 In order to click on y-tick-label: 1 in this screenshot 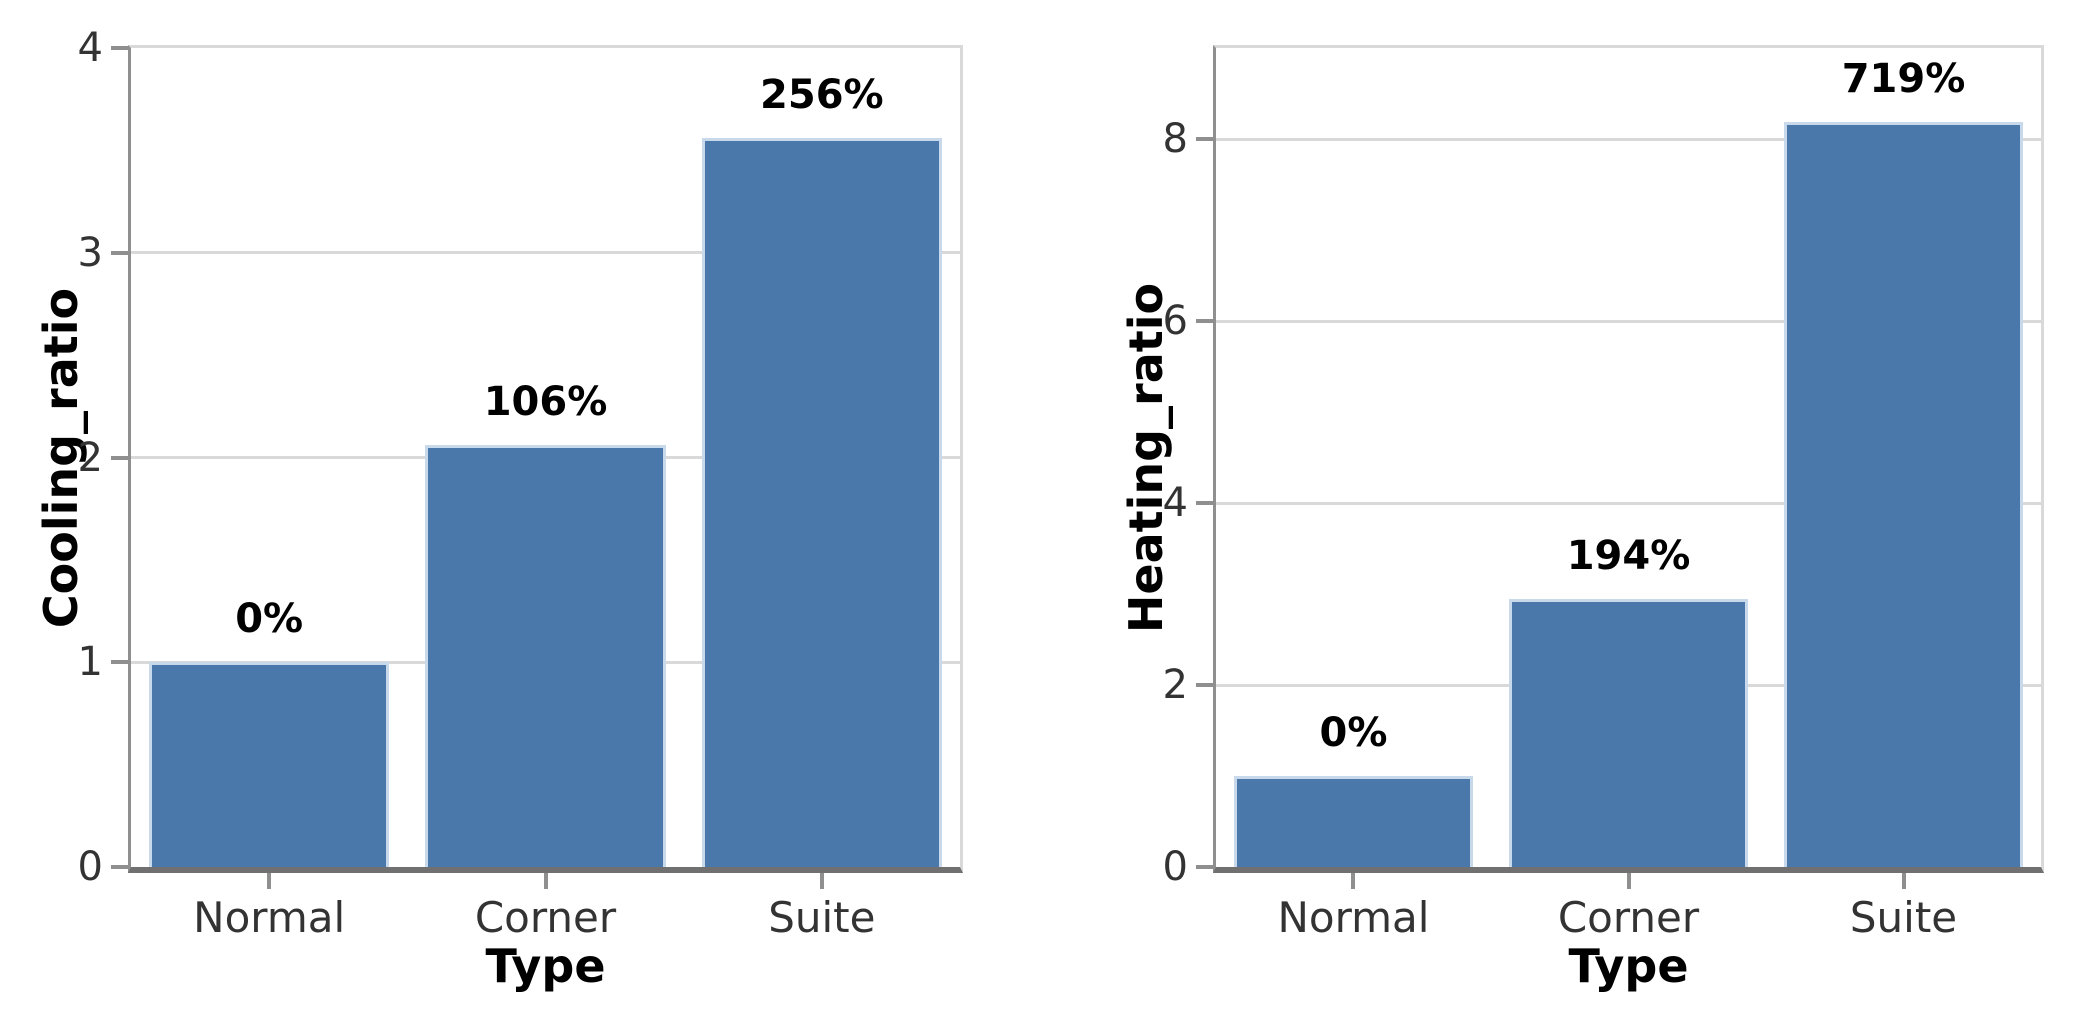, I will do `click(90, 662)`.